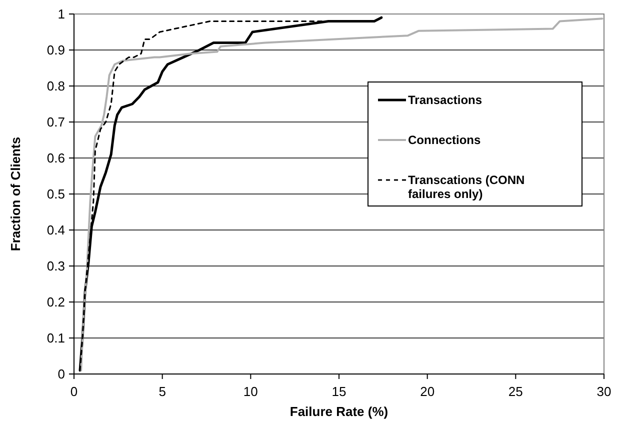 The image size is (626, 426). What do you see at coordinates (339, 391) in the screenshot?
I see `x-tick-label: 15` at bounding box center [339, 391].